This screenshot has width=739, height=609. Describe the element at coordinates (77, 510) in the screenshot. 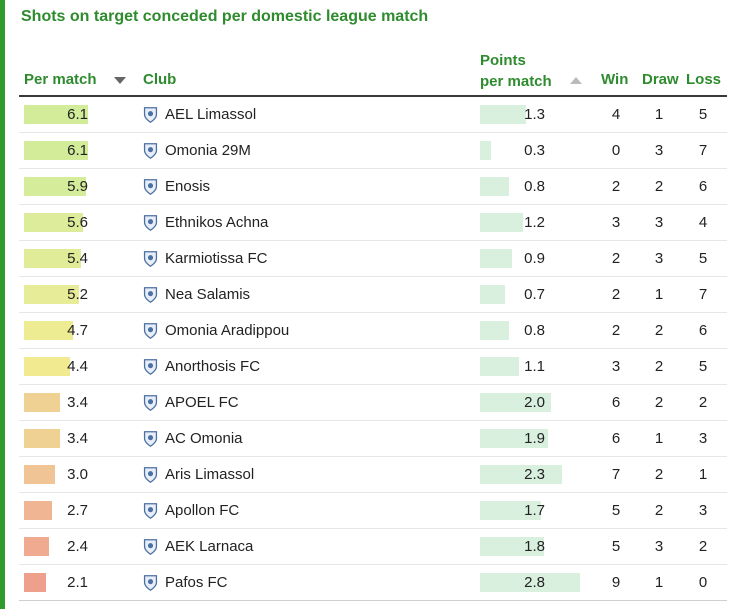

I see `per-match-value: 2.7` at that location.